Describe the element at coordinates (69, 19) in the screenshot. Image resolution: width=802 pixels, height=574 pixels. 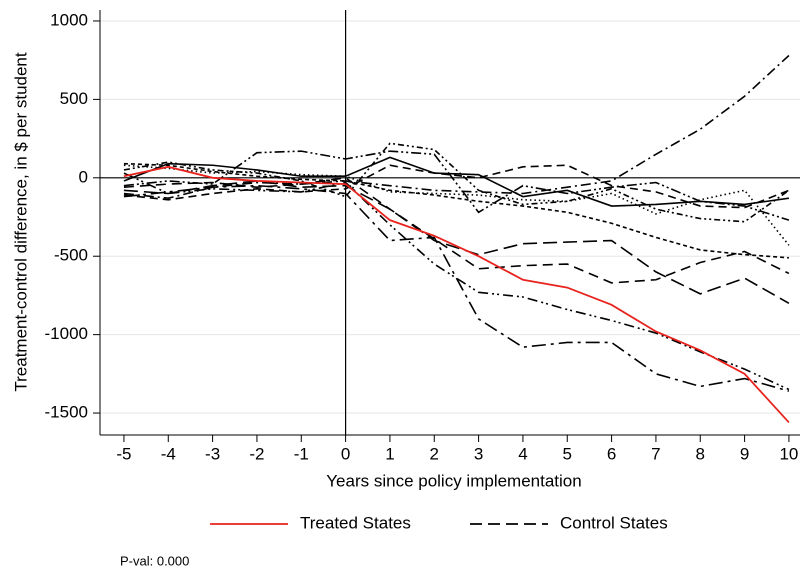
I see `y-tick-label: 1000` at that location.